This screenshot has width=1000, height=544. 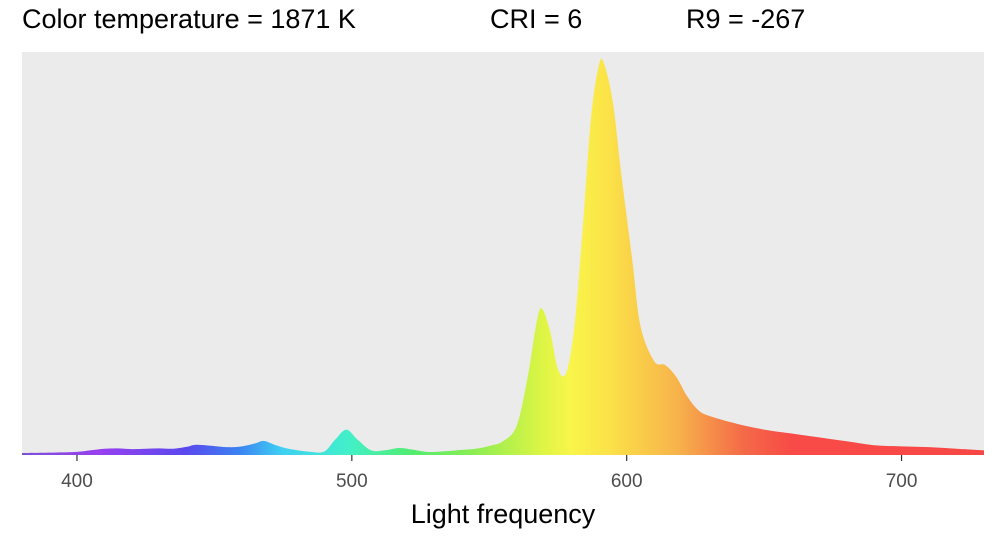 What do you see at coordinates (77, 481) in the screenshot?
I see `x-tick-label: 400` at bounding box center [77, 481].